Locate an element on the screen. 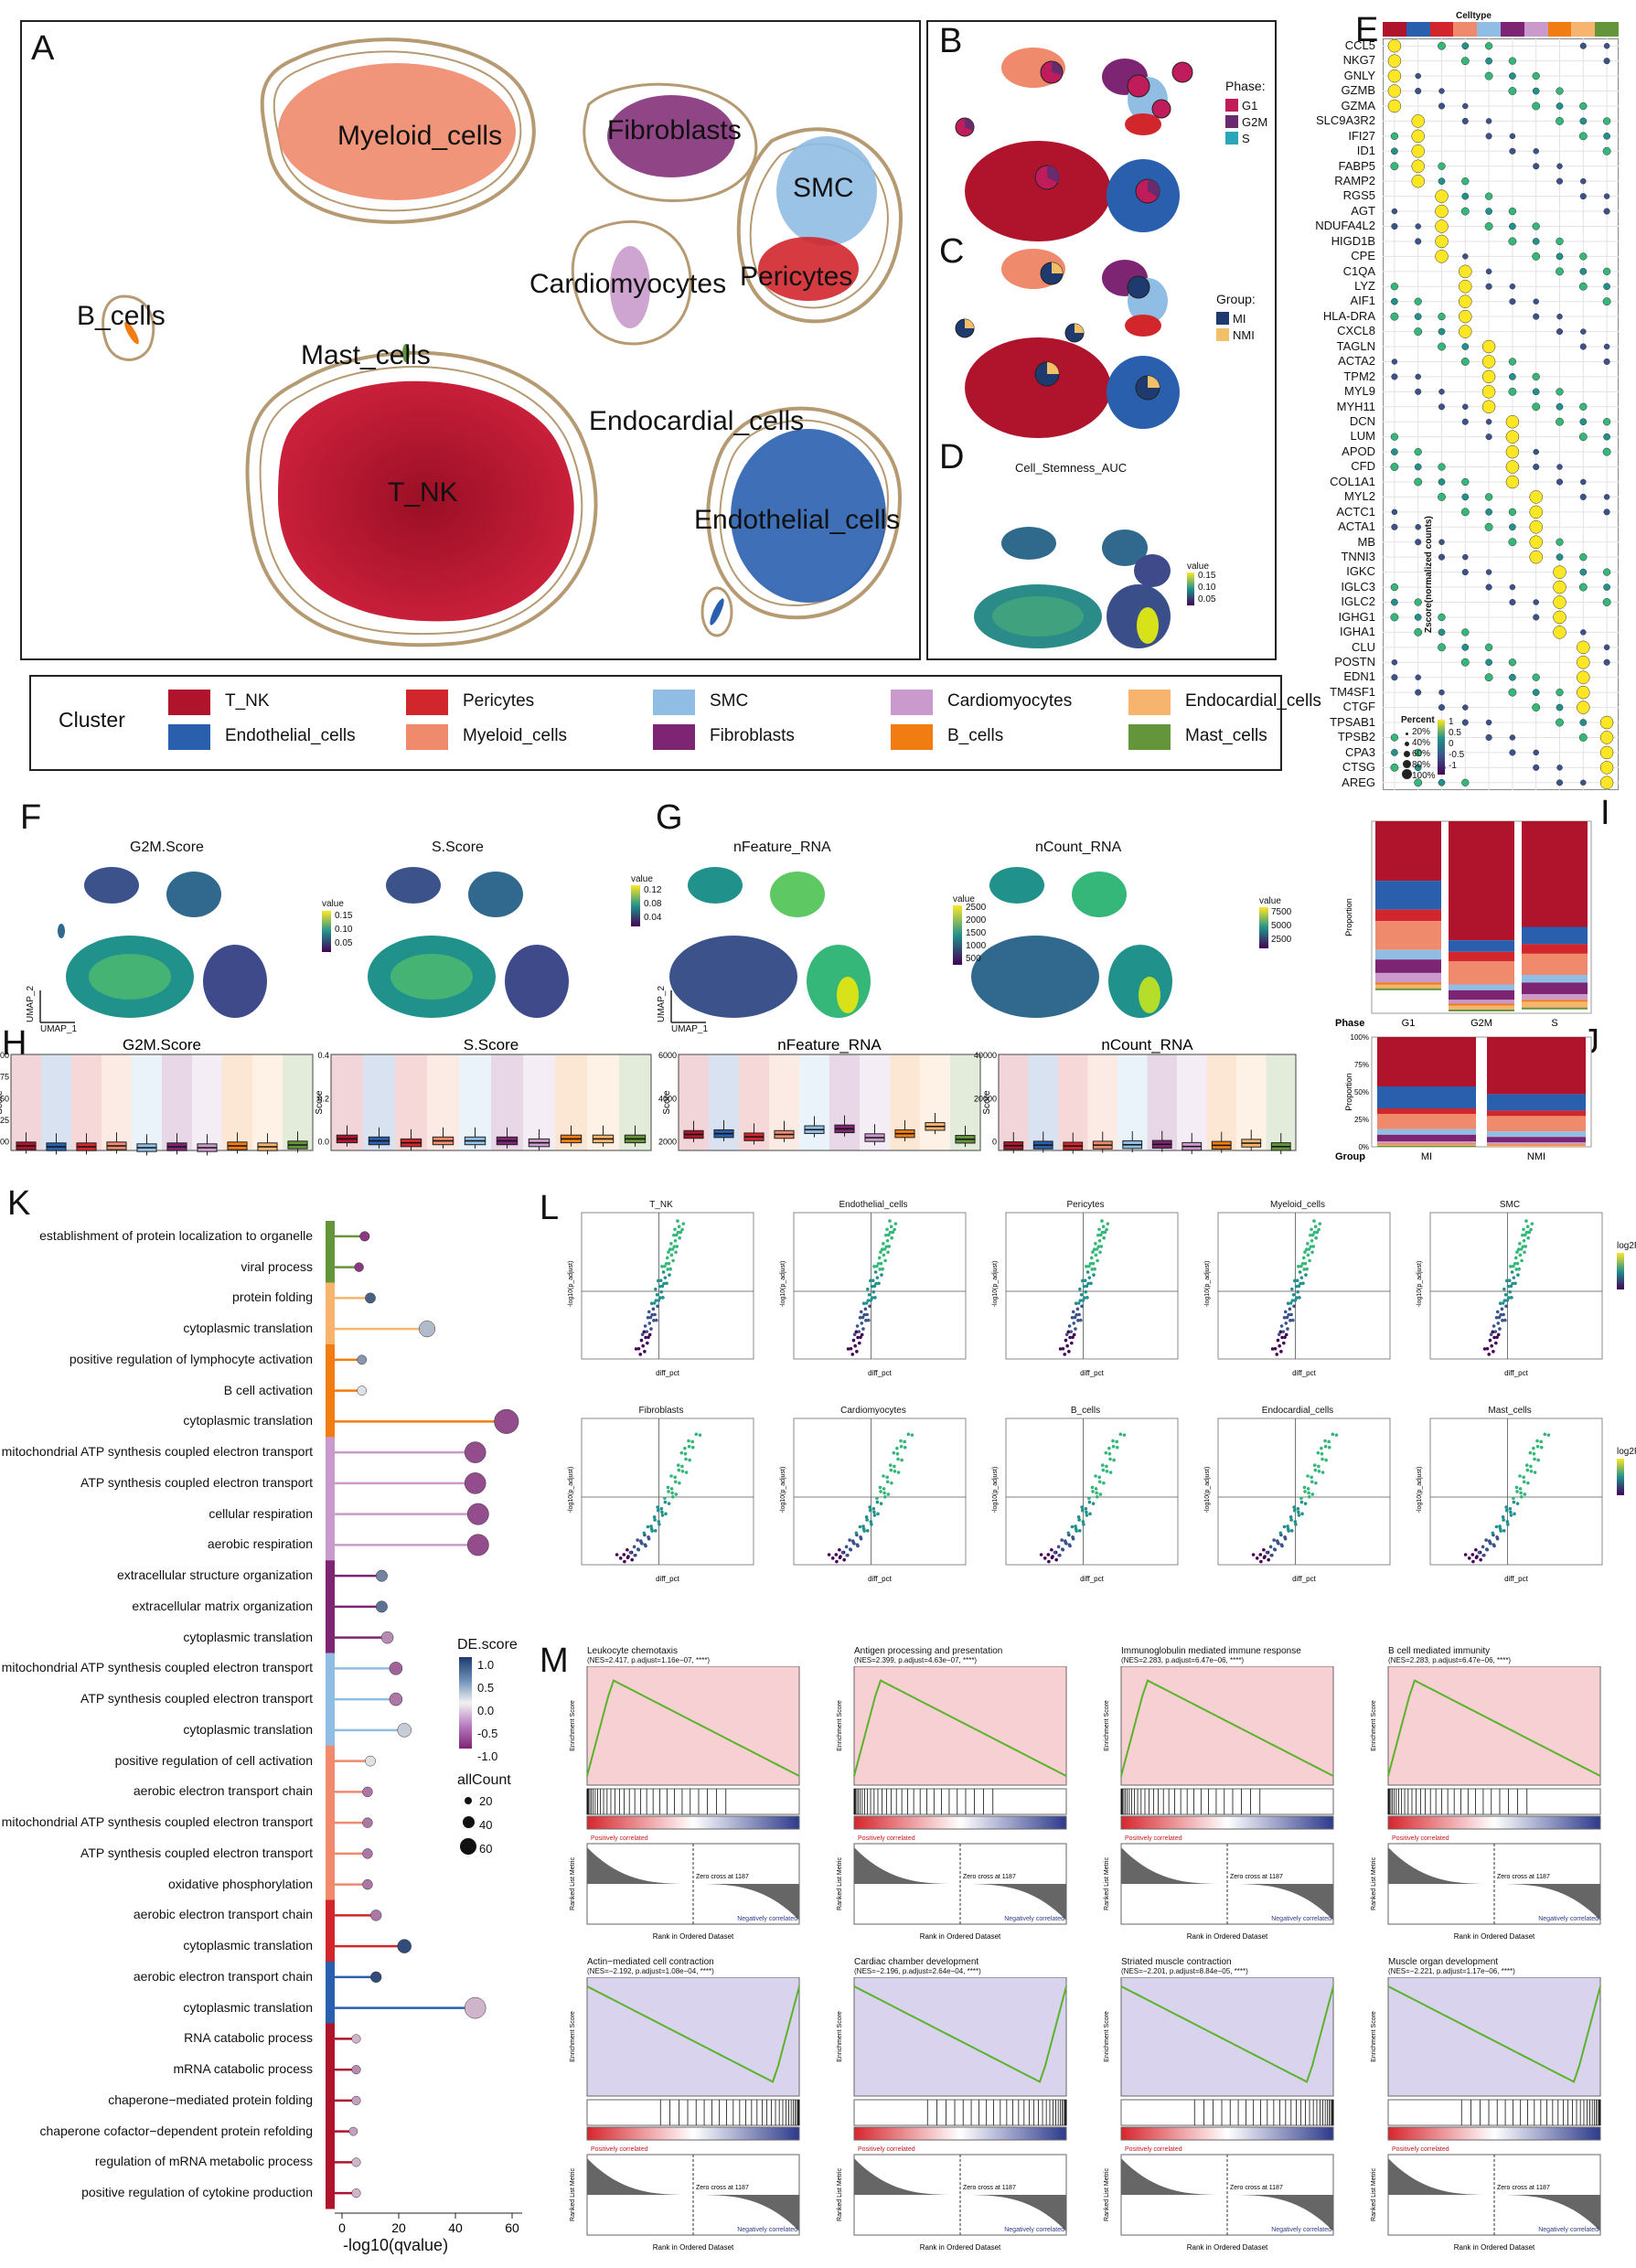  gsea-ylabel-rank: Ranked List Metric is located at coordinates (1107, 1883).